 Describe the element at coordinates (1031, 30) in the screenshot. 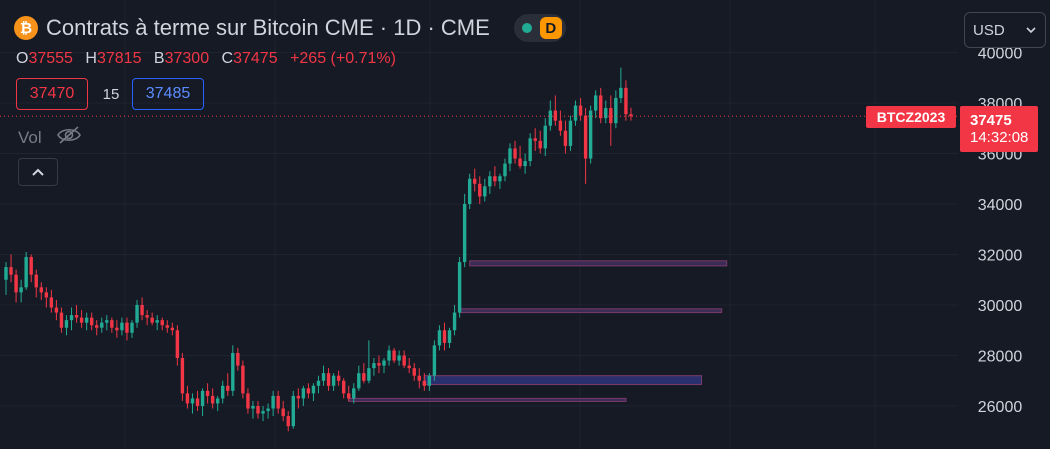

I see `chevron-down-icon` at that location.